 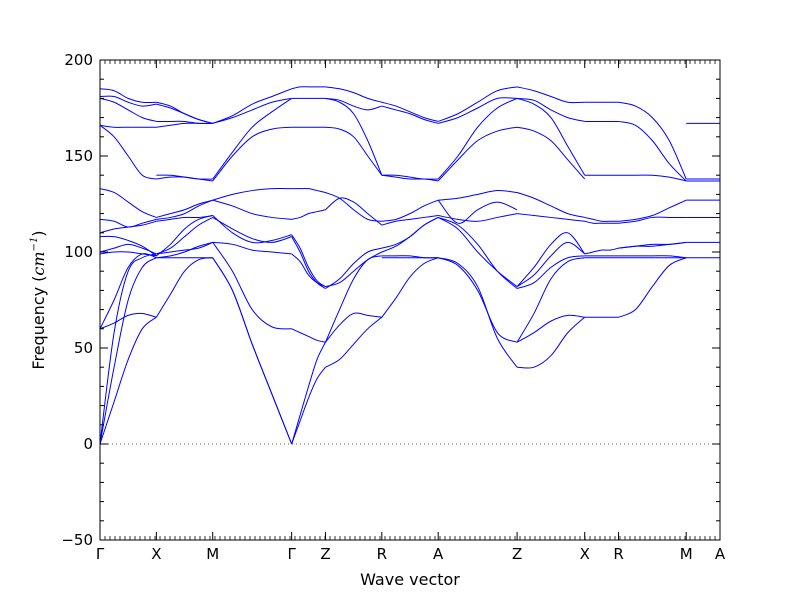 I want to click on y-axis-label-text: Frequency, so click(x=38, y=328).